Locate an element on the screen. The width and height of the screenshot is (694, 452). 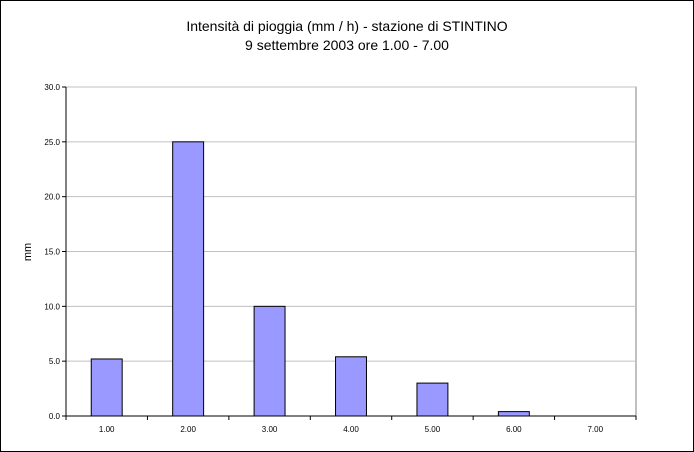
y-tick-label: 25.0 is located at coordinates (52, 142).